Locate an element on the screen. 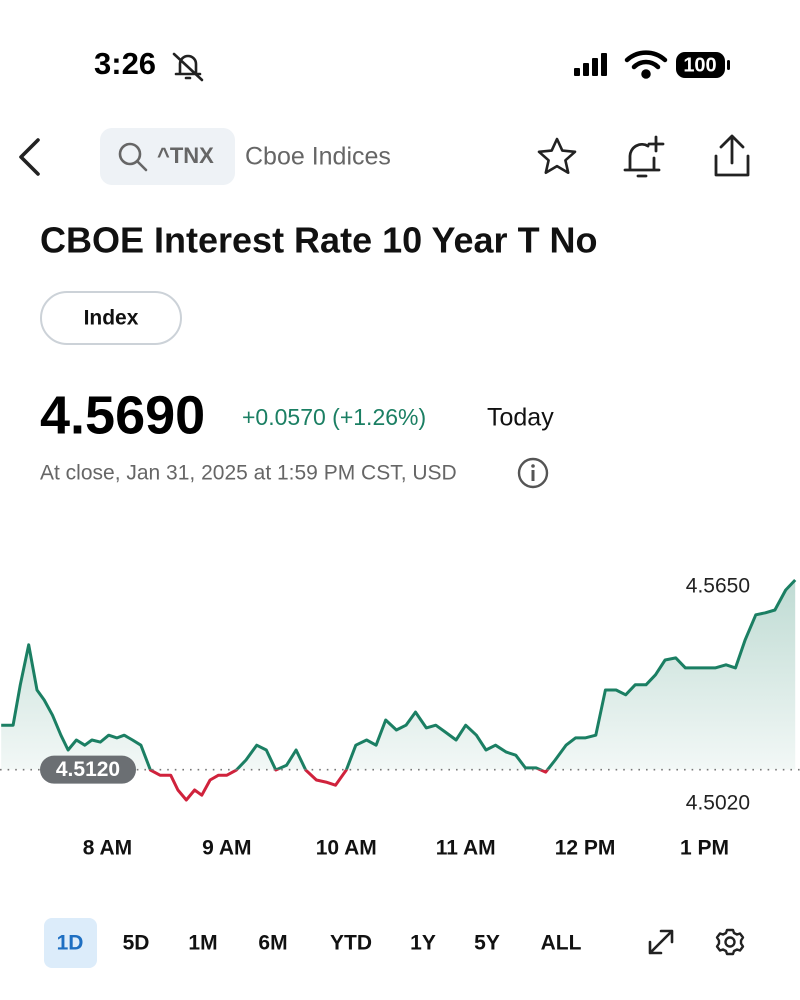  reference-pill is located at coordinates (88, 769).